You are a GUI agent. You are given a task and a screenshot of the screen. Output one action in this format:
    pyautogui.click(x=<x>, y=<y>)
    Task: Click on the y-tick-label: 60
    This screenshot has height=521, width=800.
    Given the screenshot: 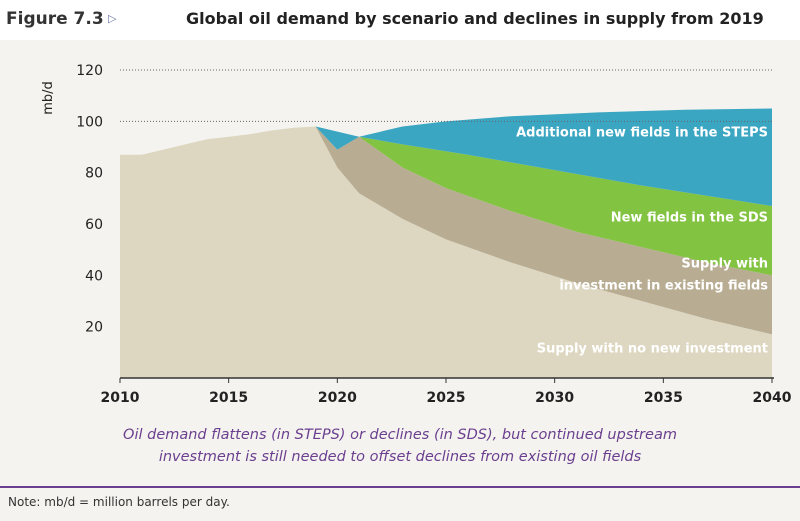 What is the action you would take?
    pyautogui.click(x=94, y=225)
    